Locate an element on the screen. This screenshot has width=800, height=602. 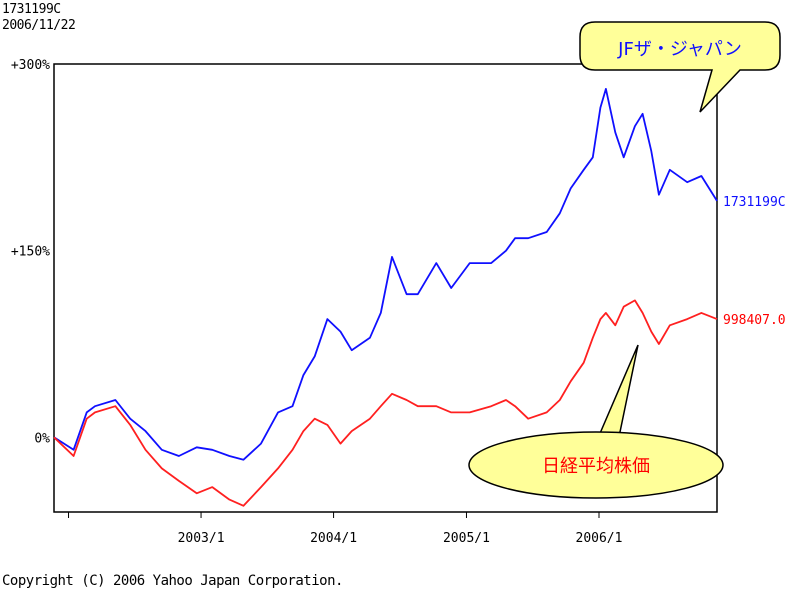
fund-callout: JFザ・ジャパン is located at coordinates (680, 67).